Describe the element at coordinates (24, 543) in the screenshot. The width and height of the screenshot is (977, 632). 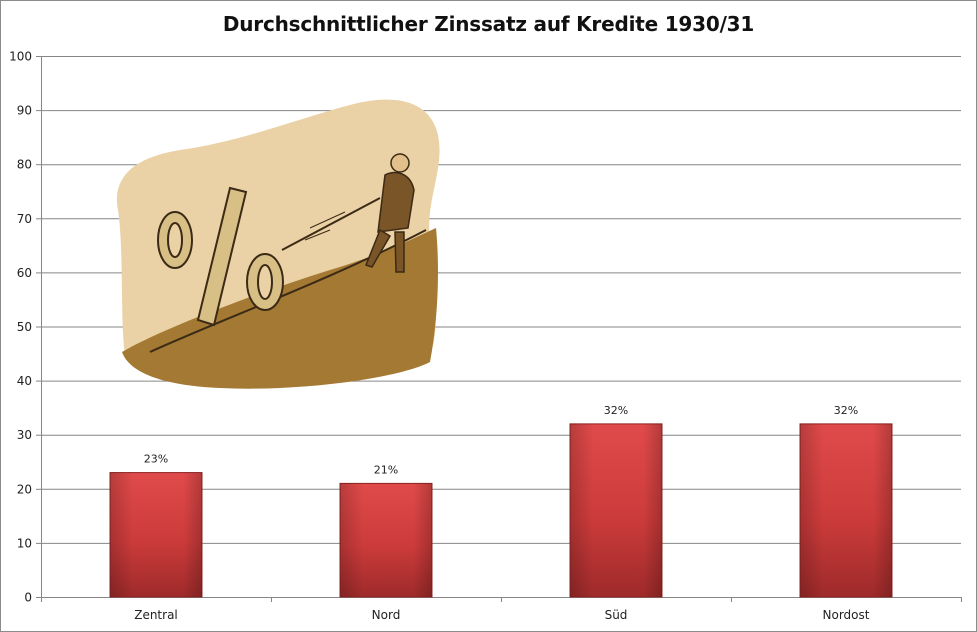
I see `y-tick-label: 10` at that location.